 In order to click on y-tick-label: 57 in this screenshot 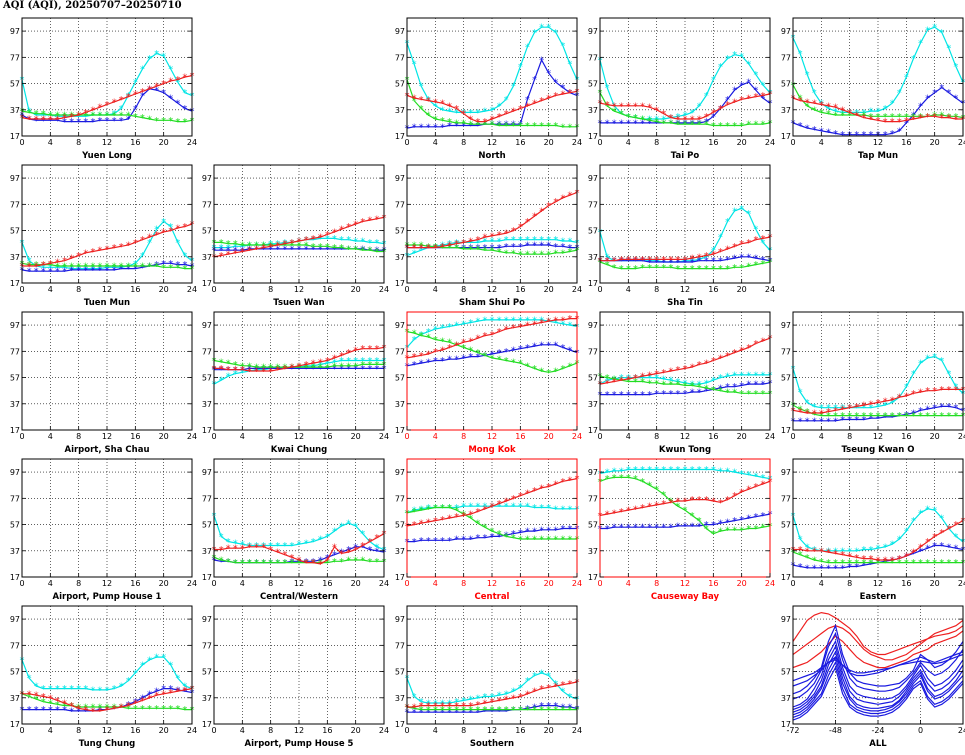, I will do `click(786, 84)`.